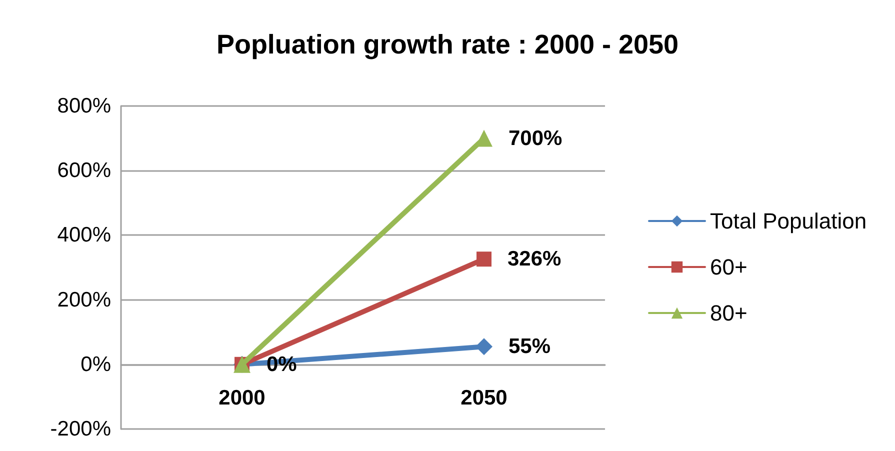 This screenshot has height=451, width=895. Describe the element at coordinates (535, 259) in the screenshot. I see `data-label: 326%` at that location.